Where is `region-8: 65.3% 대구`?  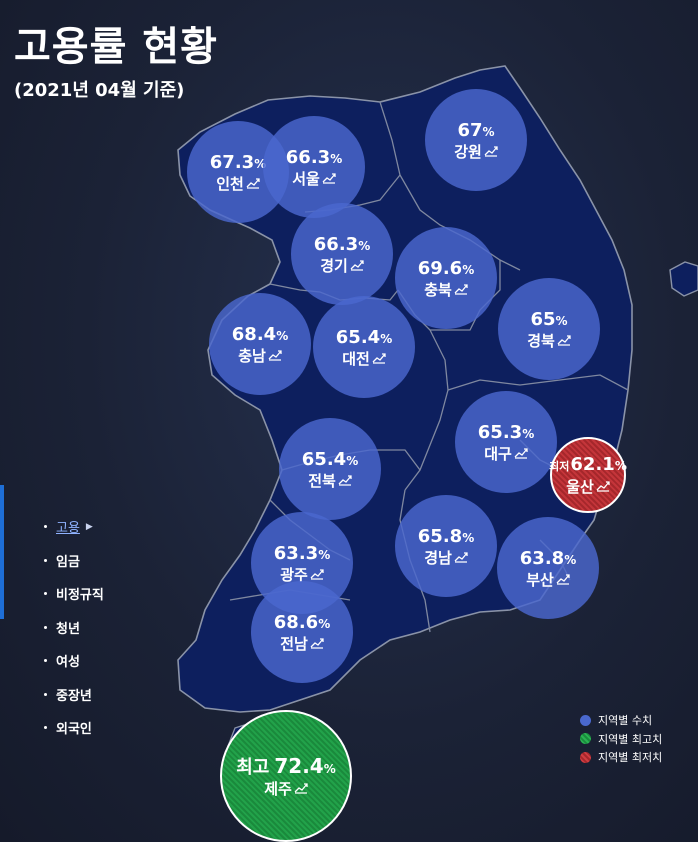 region-8: 65.3% 대구 is located at coordinates (506, 442).